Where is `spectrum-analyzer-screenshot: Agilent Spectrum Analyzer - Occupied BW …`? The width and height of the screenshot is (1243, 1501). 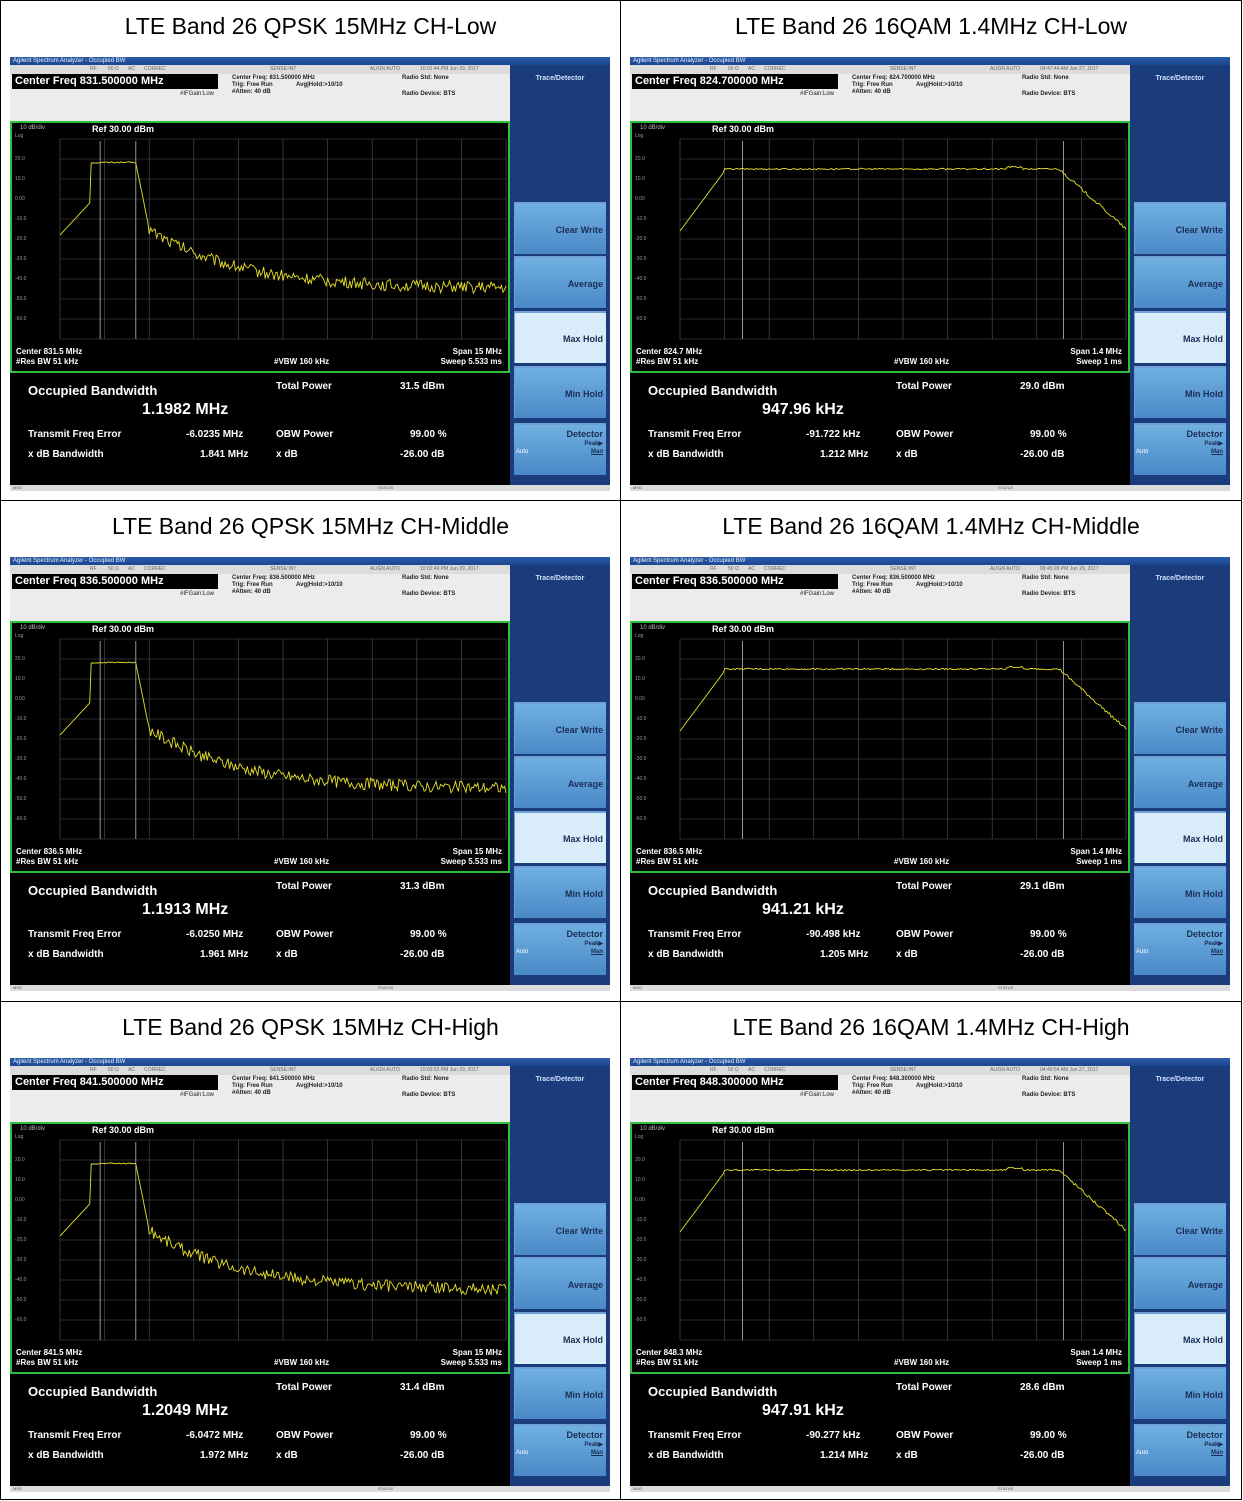
spectrum-analyzer-screenshot: Agilent Spectrum Analyzer - Occupied BW … is located at coordinates (930, 774).